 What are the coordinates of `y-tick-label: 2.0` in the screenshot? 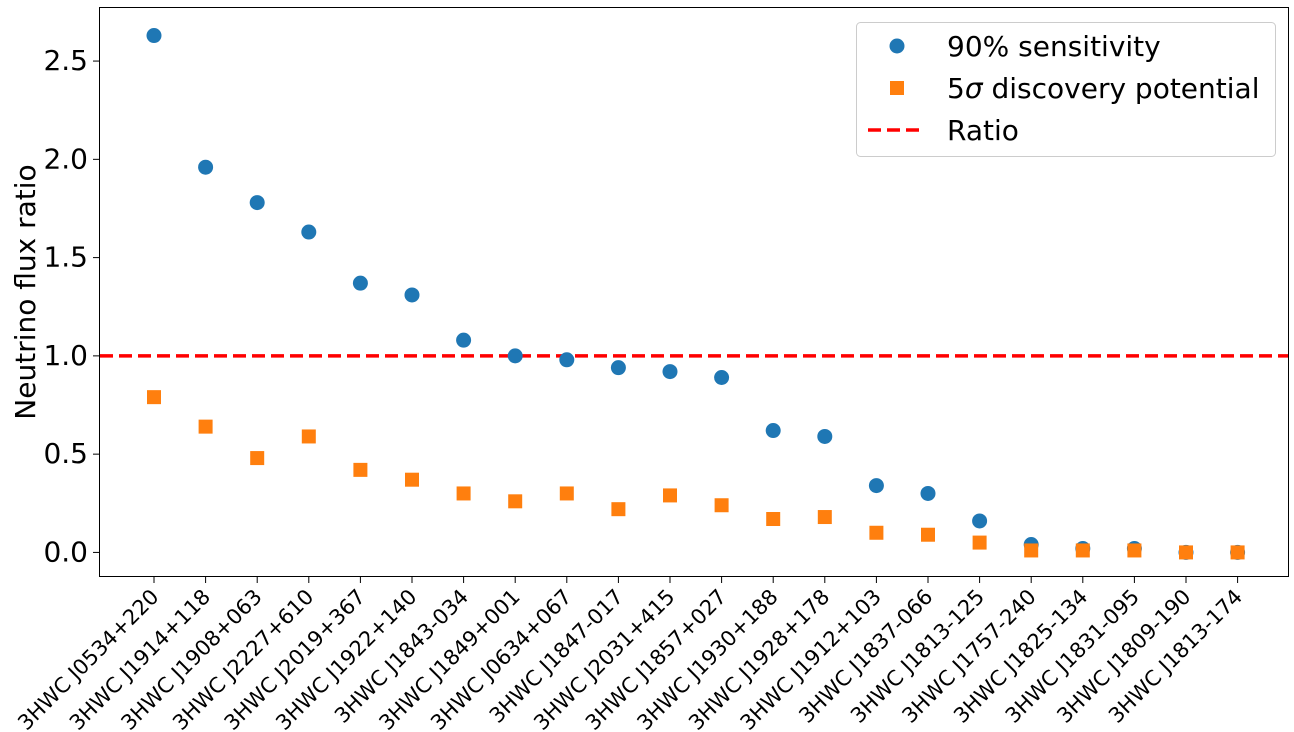 It's located at (65, 158).